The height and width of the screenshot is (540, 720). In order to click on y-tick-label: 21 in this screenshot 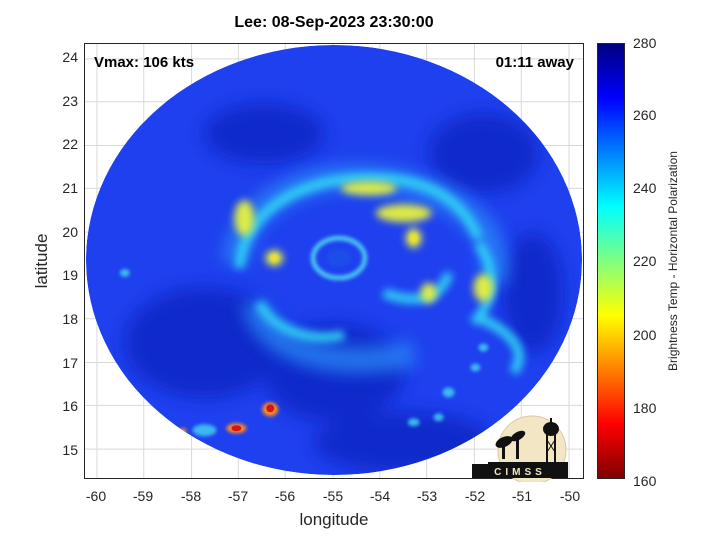, I will do `click(70, 188)`.